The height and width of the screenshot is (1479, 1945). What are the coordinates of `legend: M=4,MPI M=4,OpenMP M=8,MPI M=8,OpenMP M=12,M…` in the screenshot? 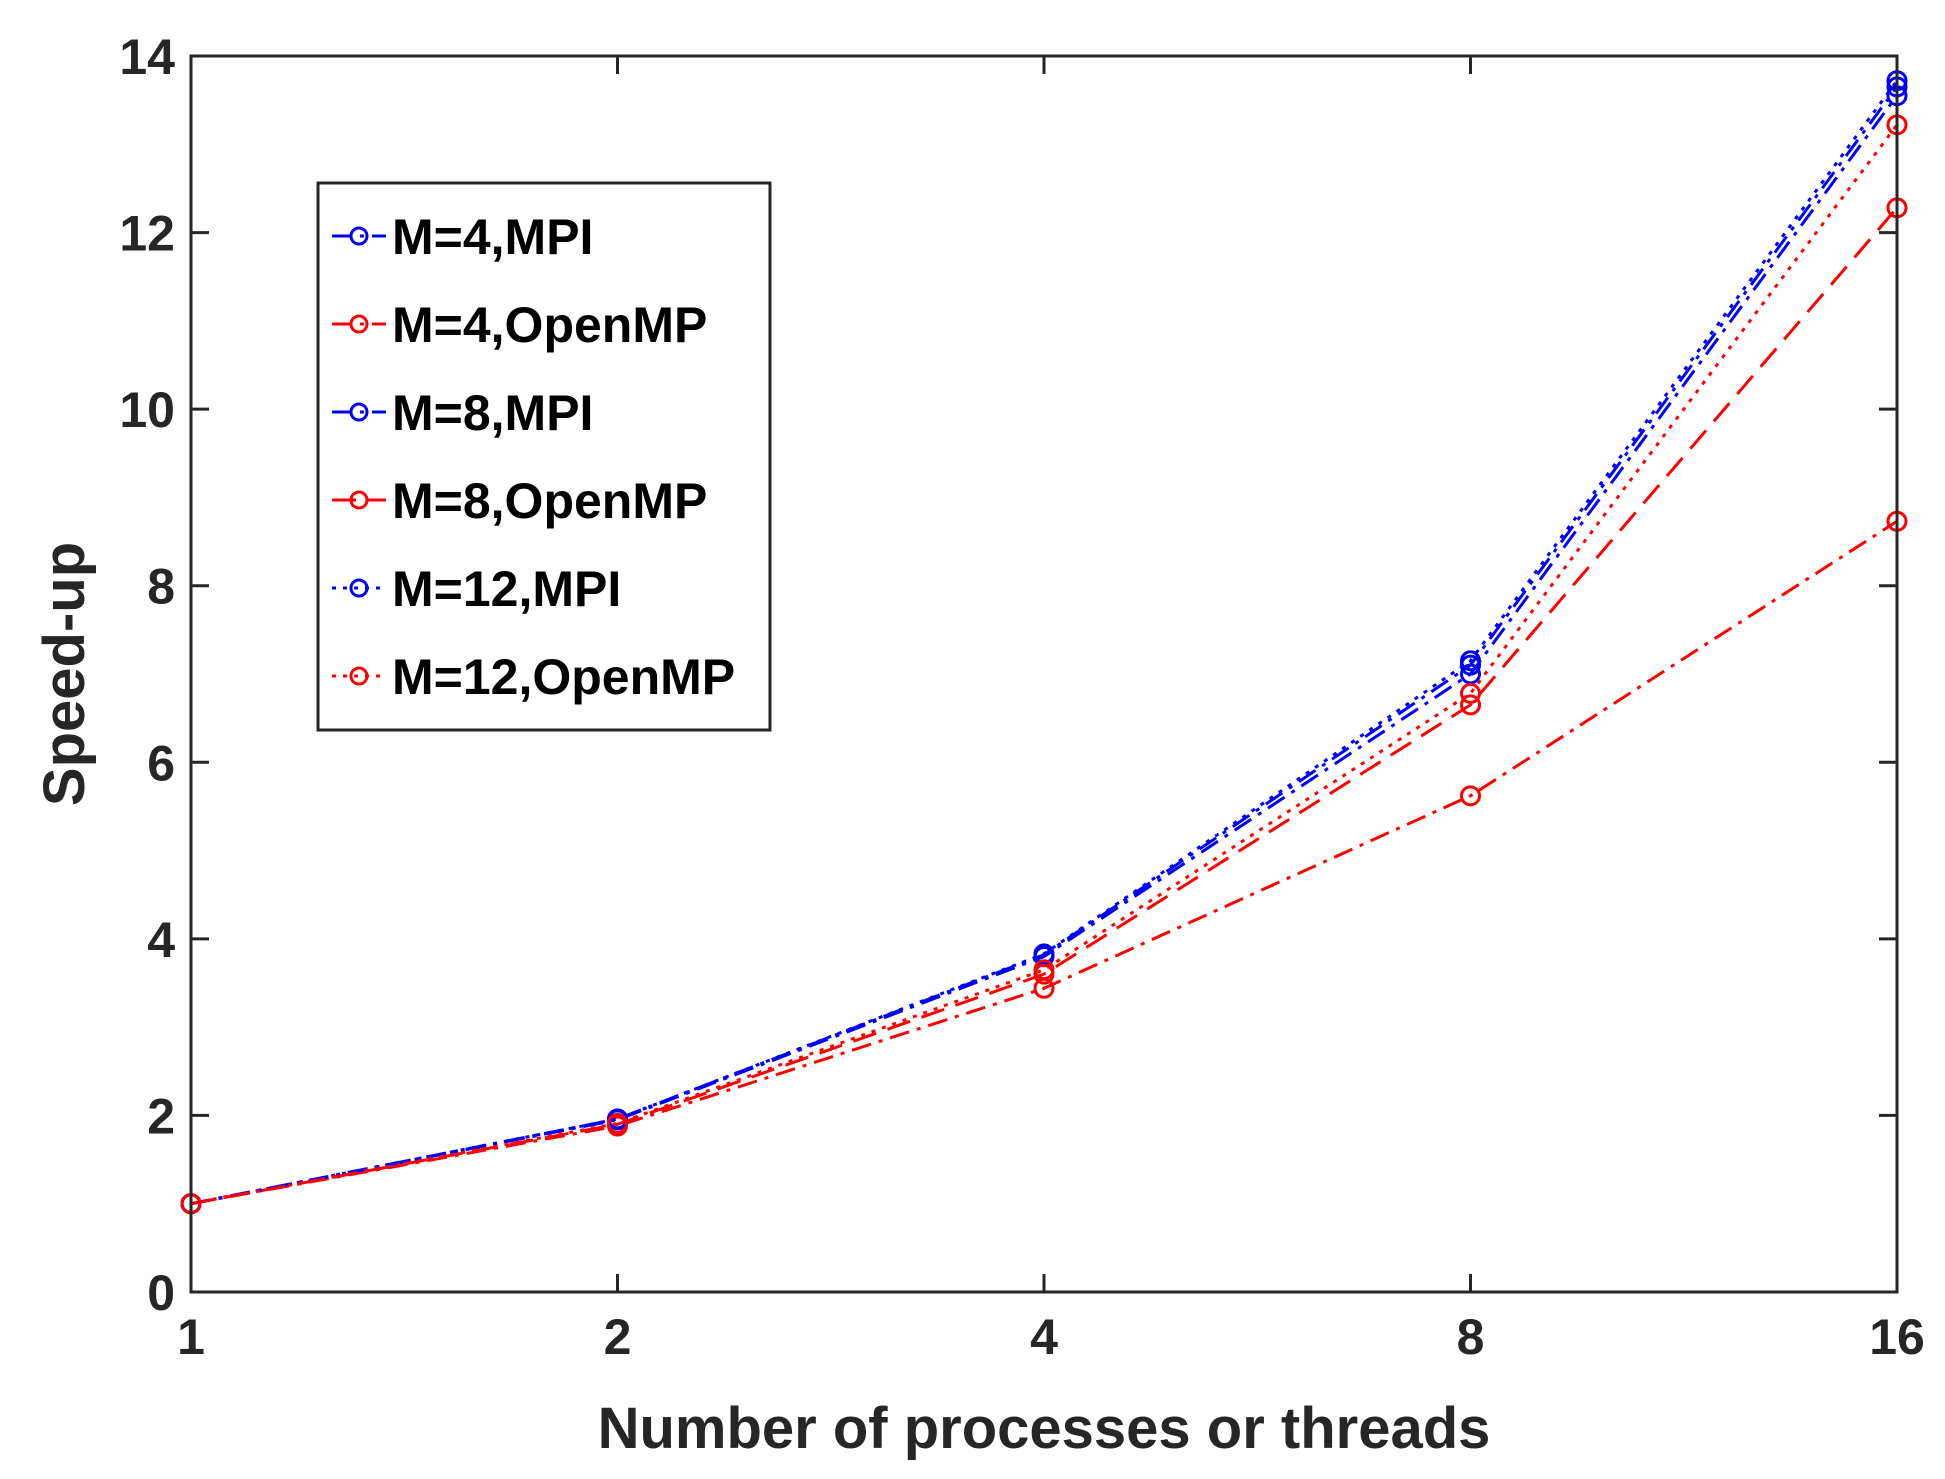 It's located at (544, 456).